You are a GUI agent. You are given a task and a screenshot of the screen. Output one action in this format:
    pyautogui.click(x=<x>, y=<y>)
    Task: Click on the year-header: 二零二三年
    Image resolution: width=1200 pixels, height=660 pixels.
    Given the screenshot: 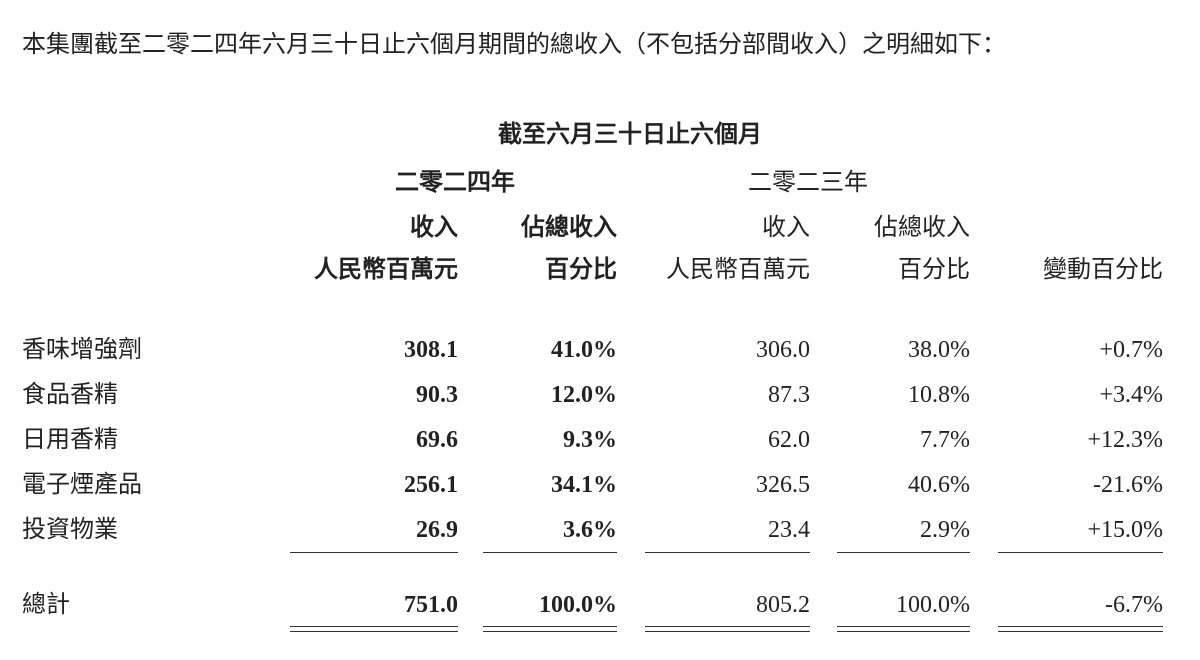 What is the action you would take?
    pyautogui.click(x=808, y=183)
    